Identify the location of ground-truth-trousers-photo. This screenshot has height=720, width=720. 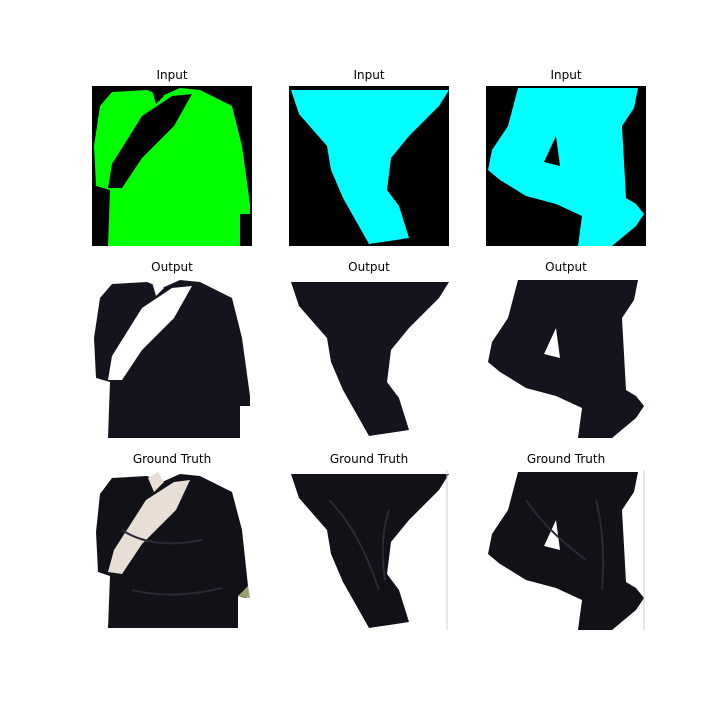
(369, 550).